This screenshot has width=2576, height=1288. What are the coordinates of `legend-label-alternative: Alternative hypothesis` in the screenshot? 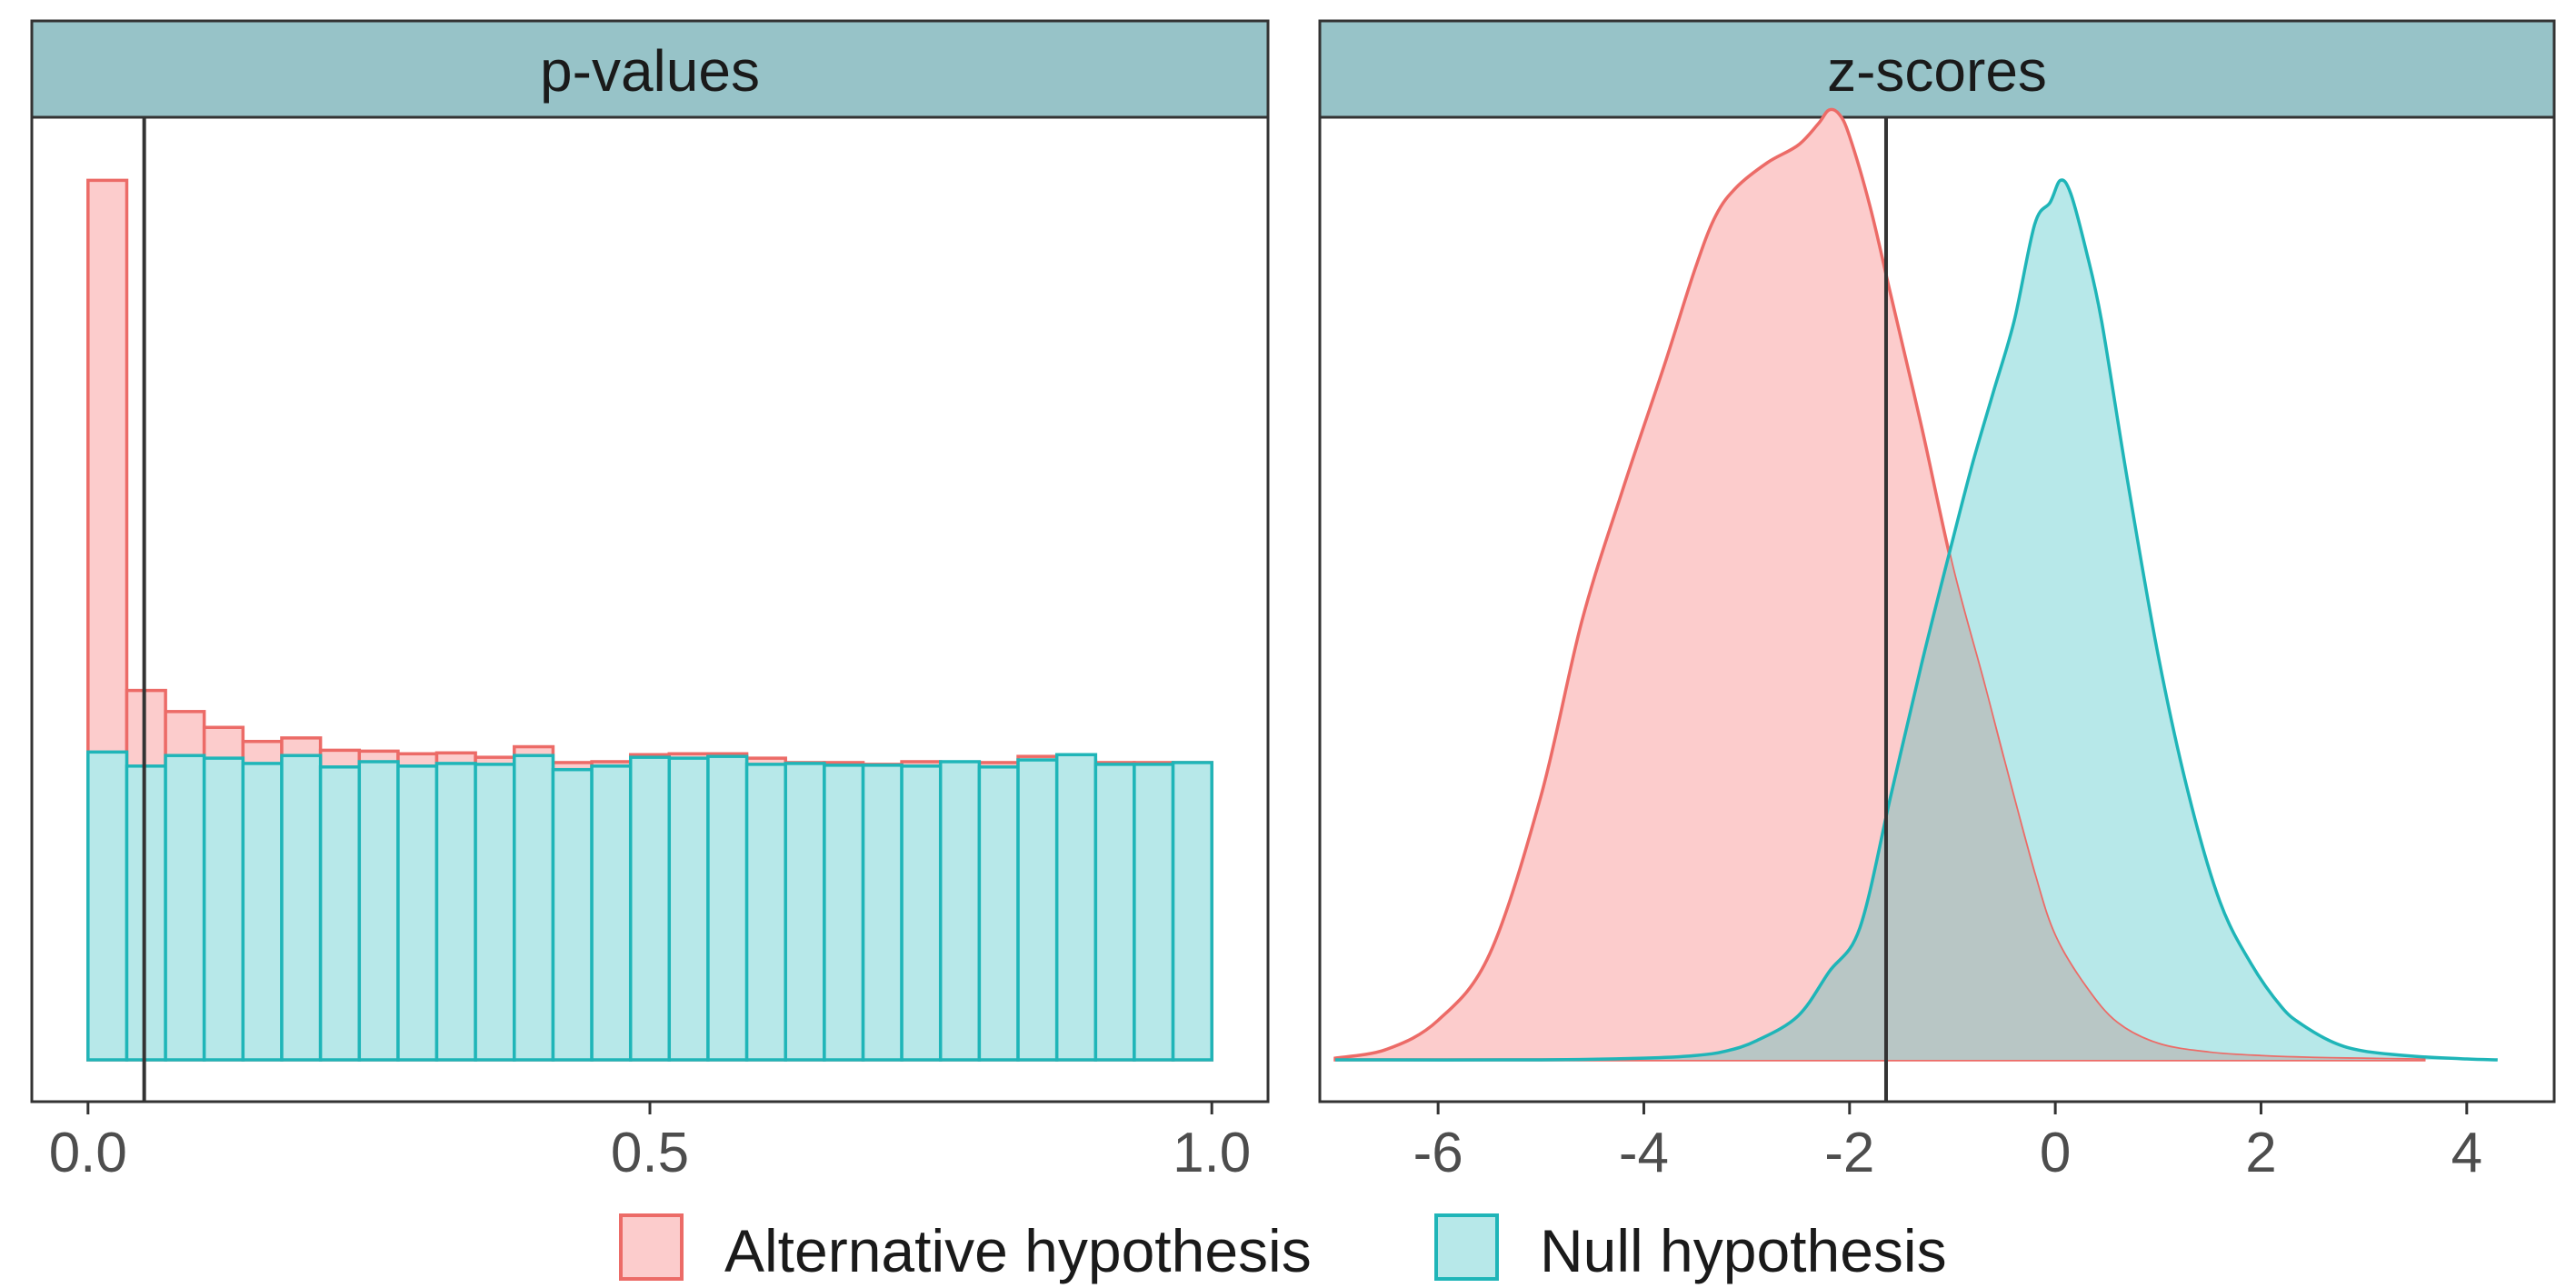 It's located at (1018, 1250).